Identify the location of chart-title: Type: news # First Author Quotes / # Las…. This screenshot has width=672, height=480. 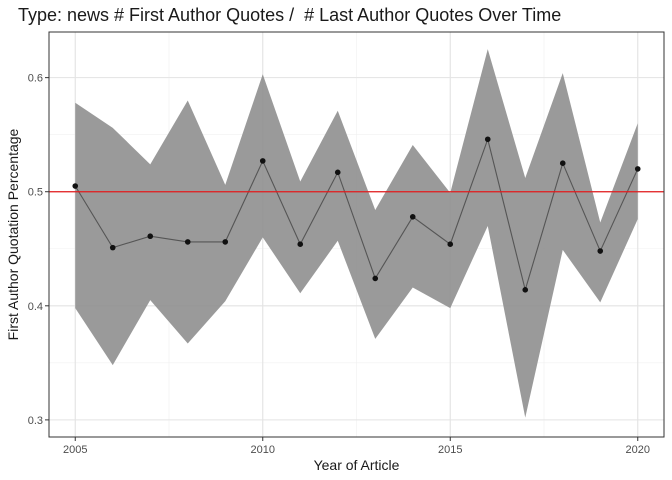
(290, 15).